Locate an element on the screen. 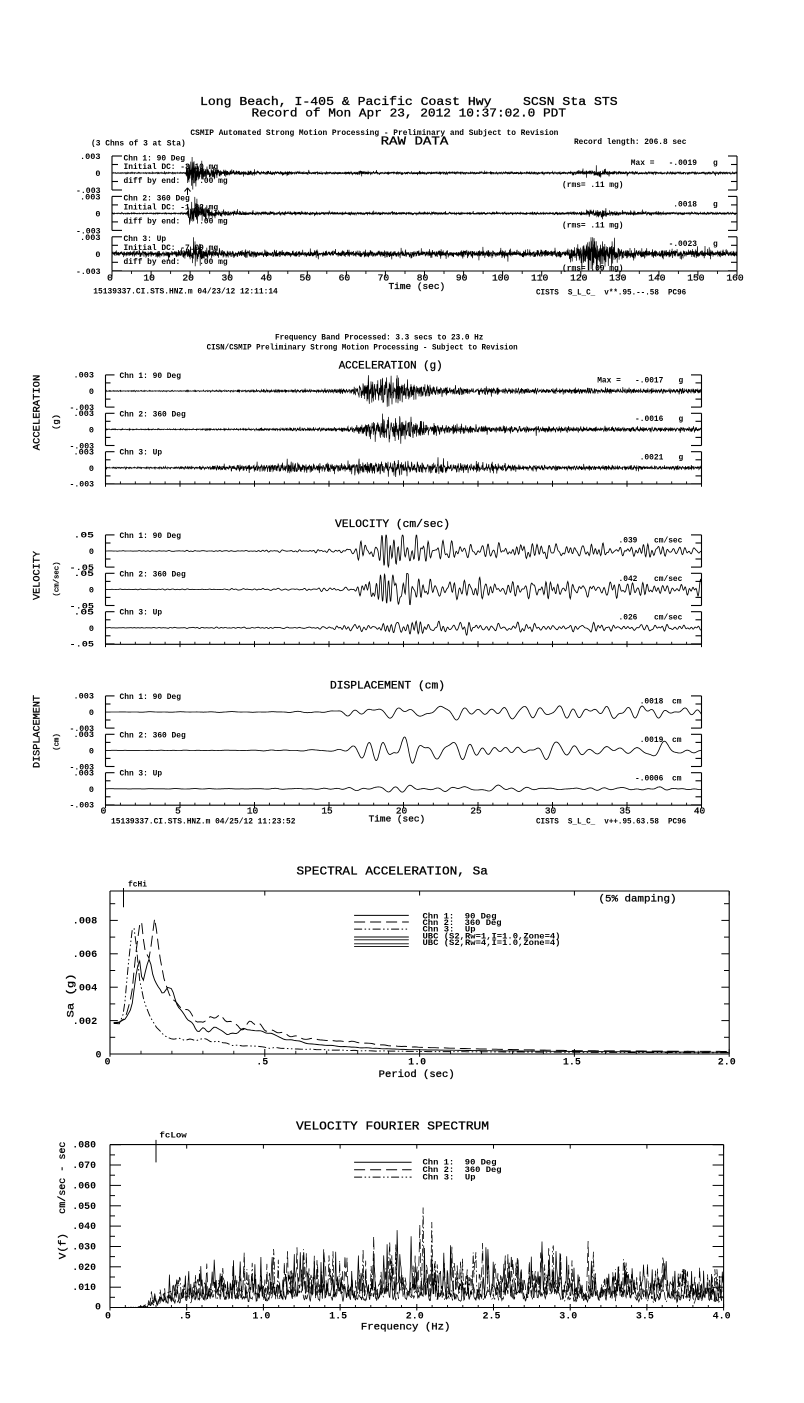 The image size is (804, 1403). svg-text: -.0016 is located at coordinates (649, 419).